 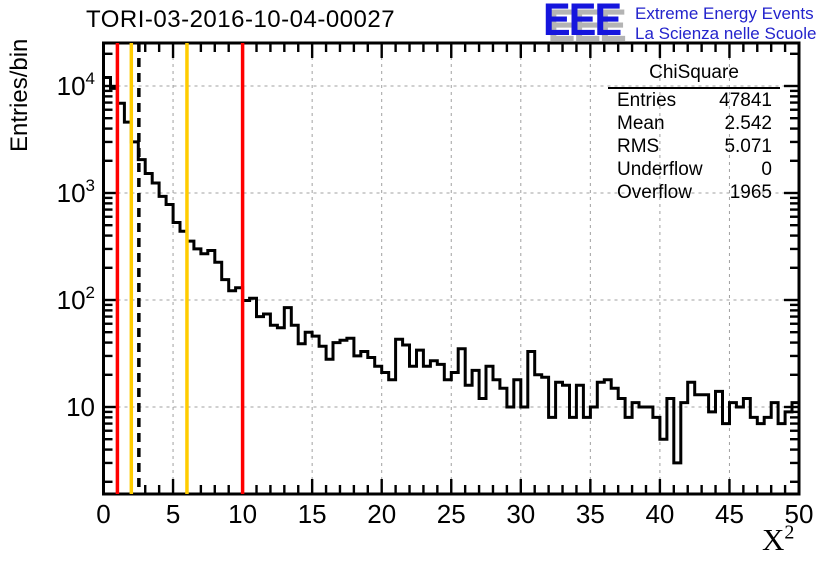 I want to click on x-tick-label: 5, so click(x=173, y=514).